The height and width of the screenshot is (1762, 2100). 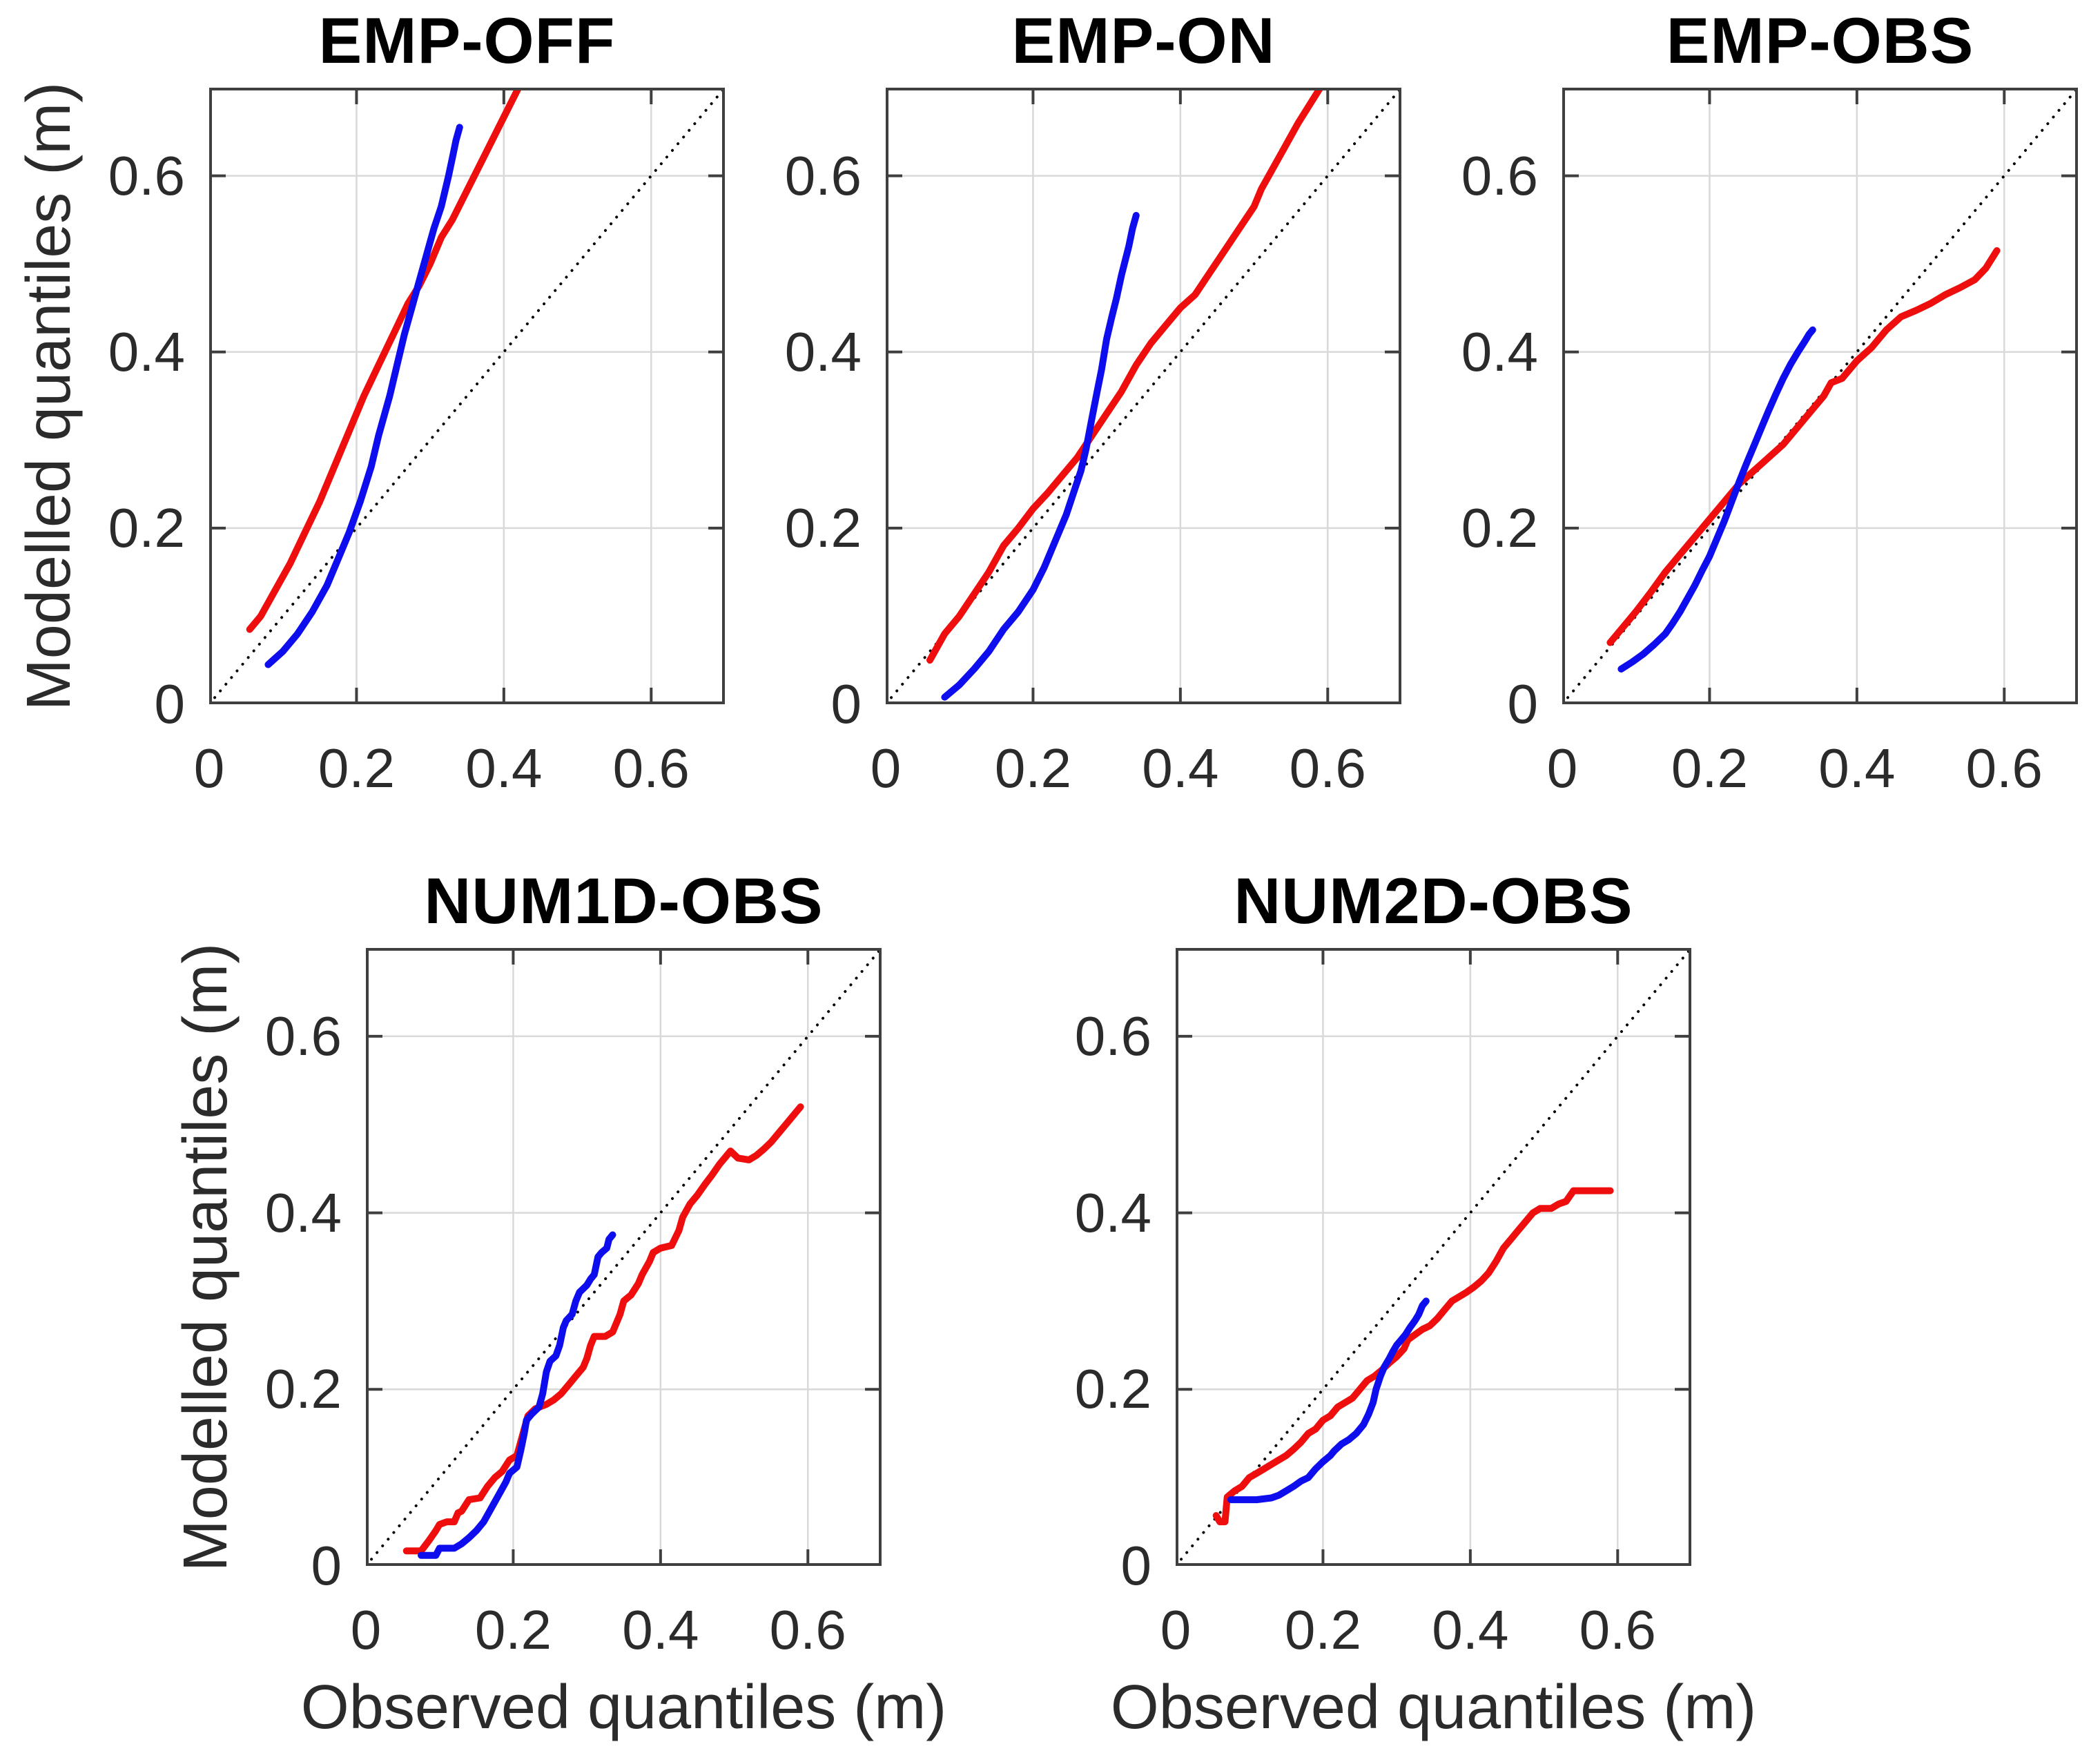 I want to click on panel-title: EMP-OFF, so click(x=467, y=41).